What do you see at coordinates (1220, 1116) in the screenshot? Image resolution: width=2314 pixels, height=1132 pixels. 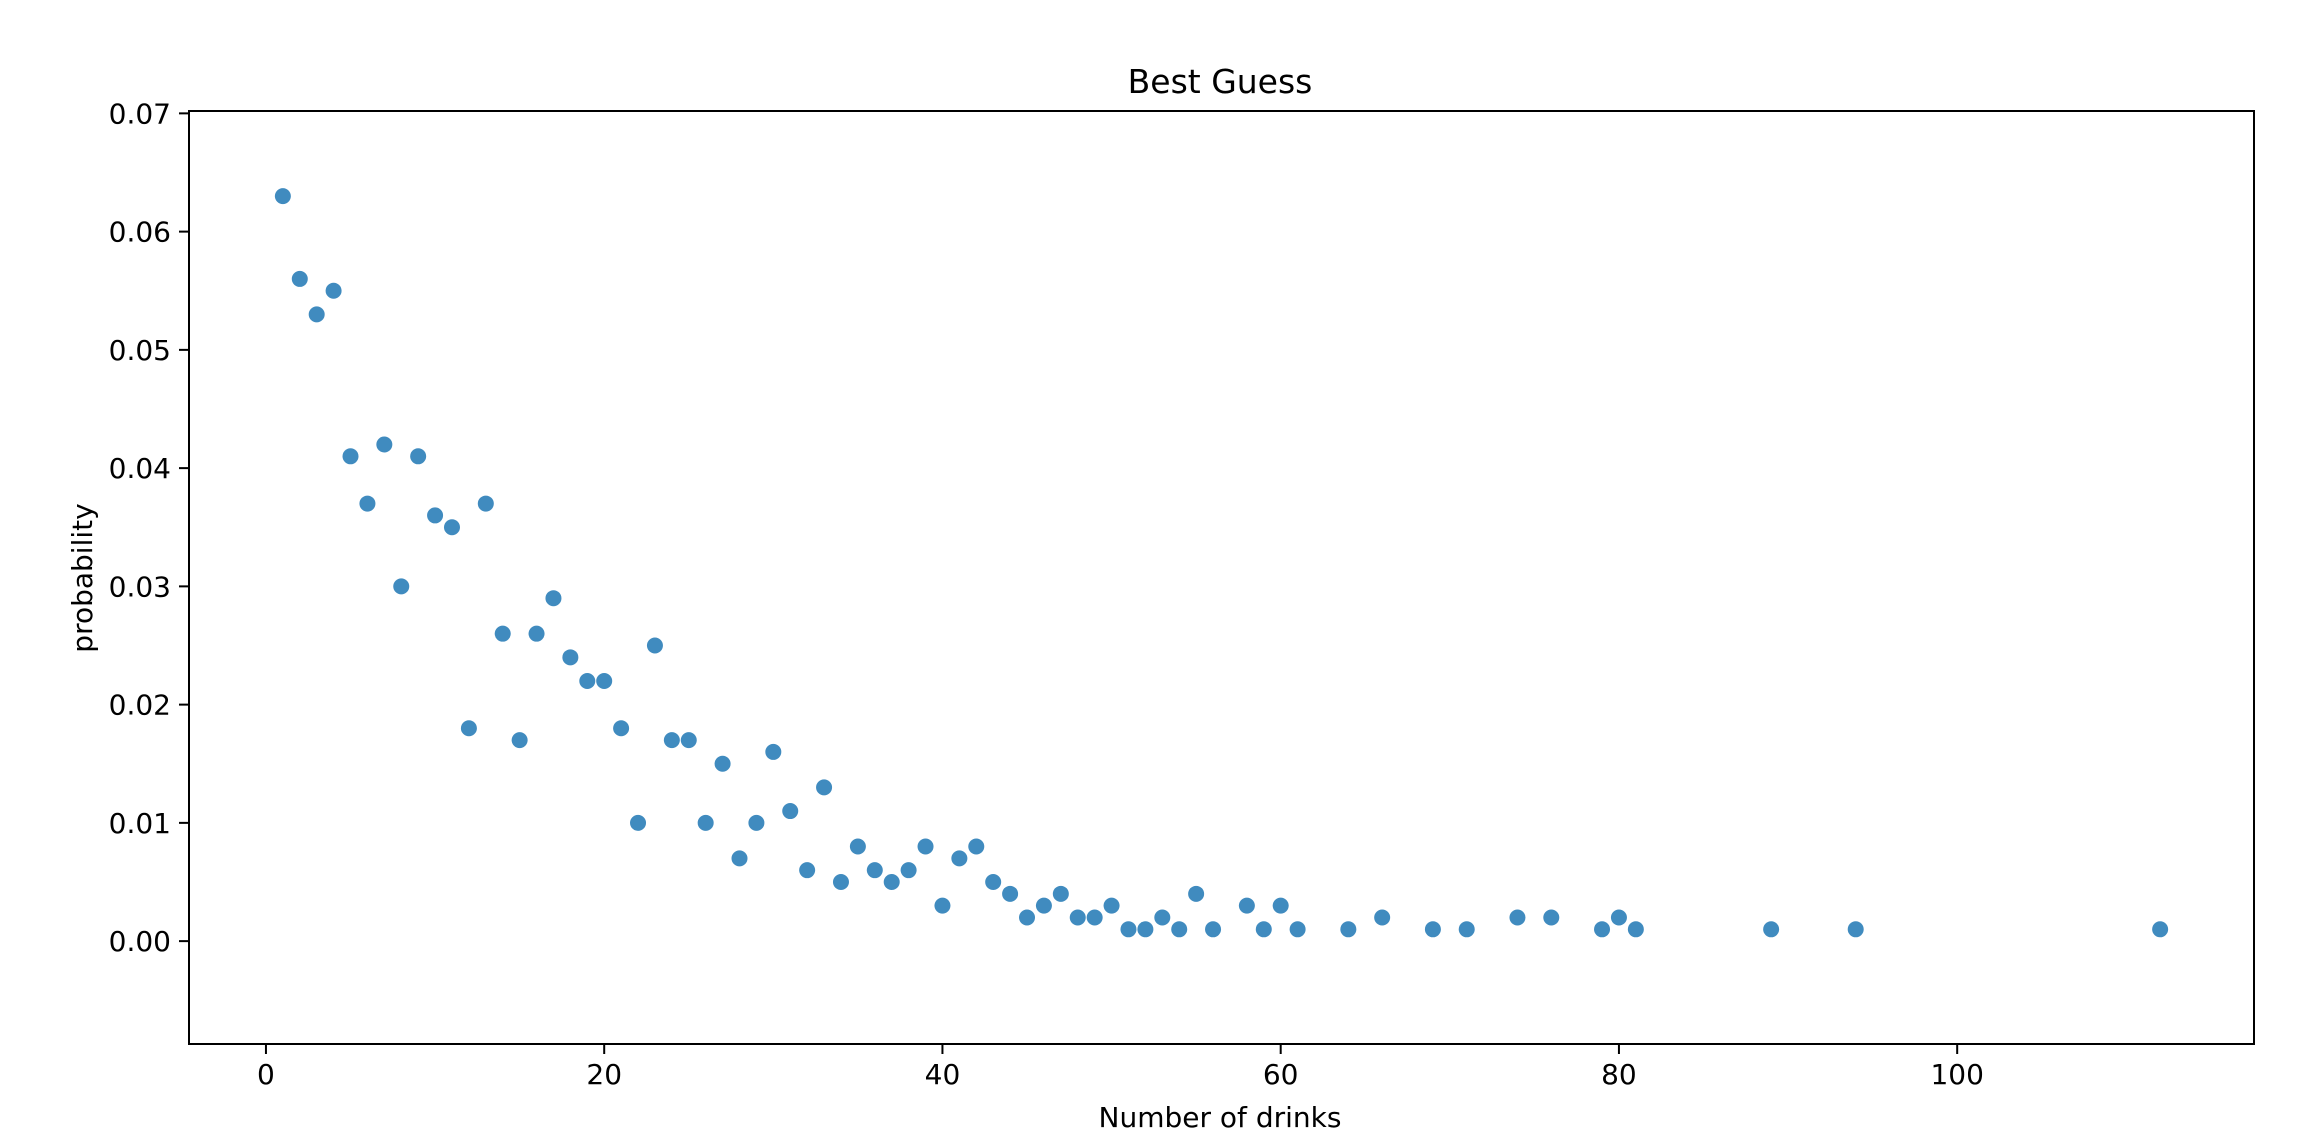 I see `x-axis-label: Number of drinks` at bounding box center [1220, 1116].